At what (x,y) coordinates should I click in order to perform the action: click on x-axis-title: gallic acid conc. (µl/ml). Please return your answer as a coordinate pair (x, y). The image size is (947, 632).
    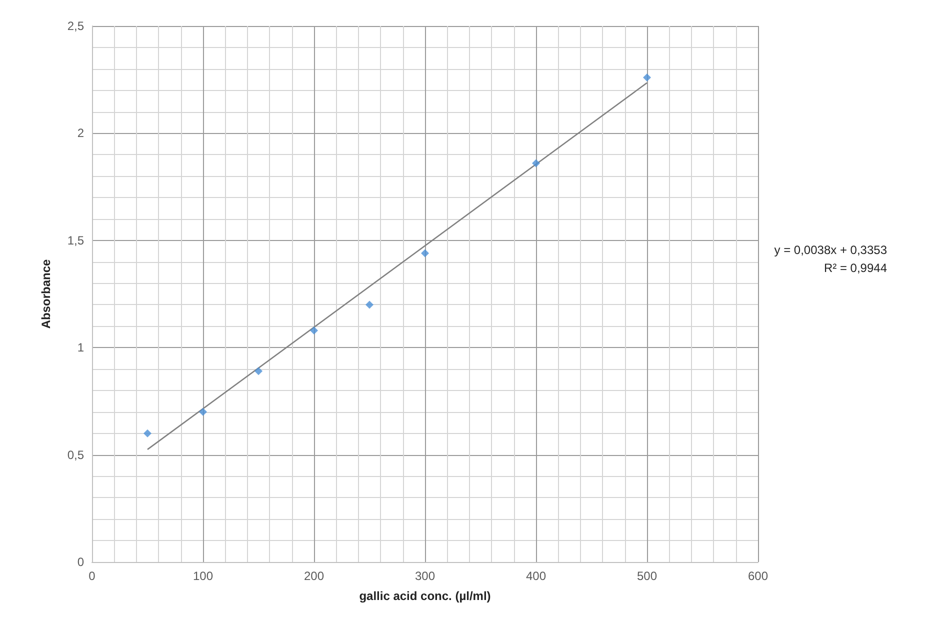
    Looking at the image, I should click on (425, 596).